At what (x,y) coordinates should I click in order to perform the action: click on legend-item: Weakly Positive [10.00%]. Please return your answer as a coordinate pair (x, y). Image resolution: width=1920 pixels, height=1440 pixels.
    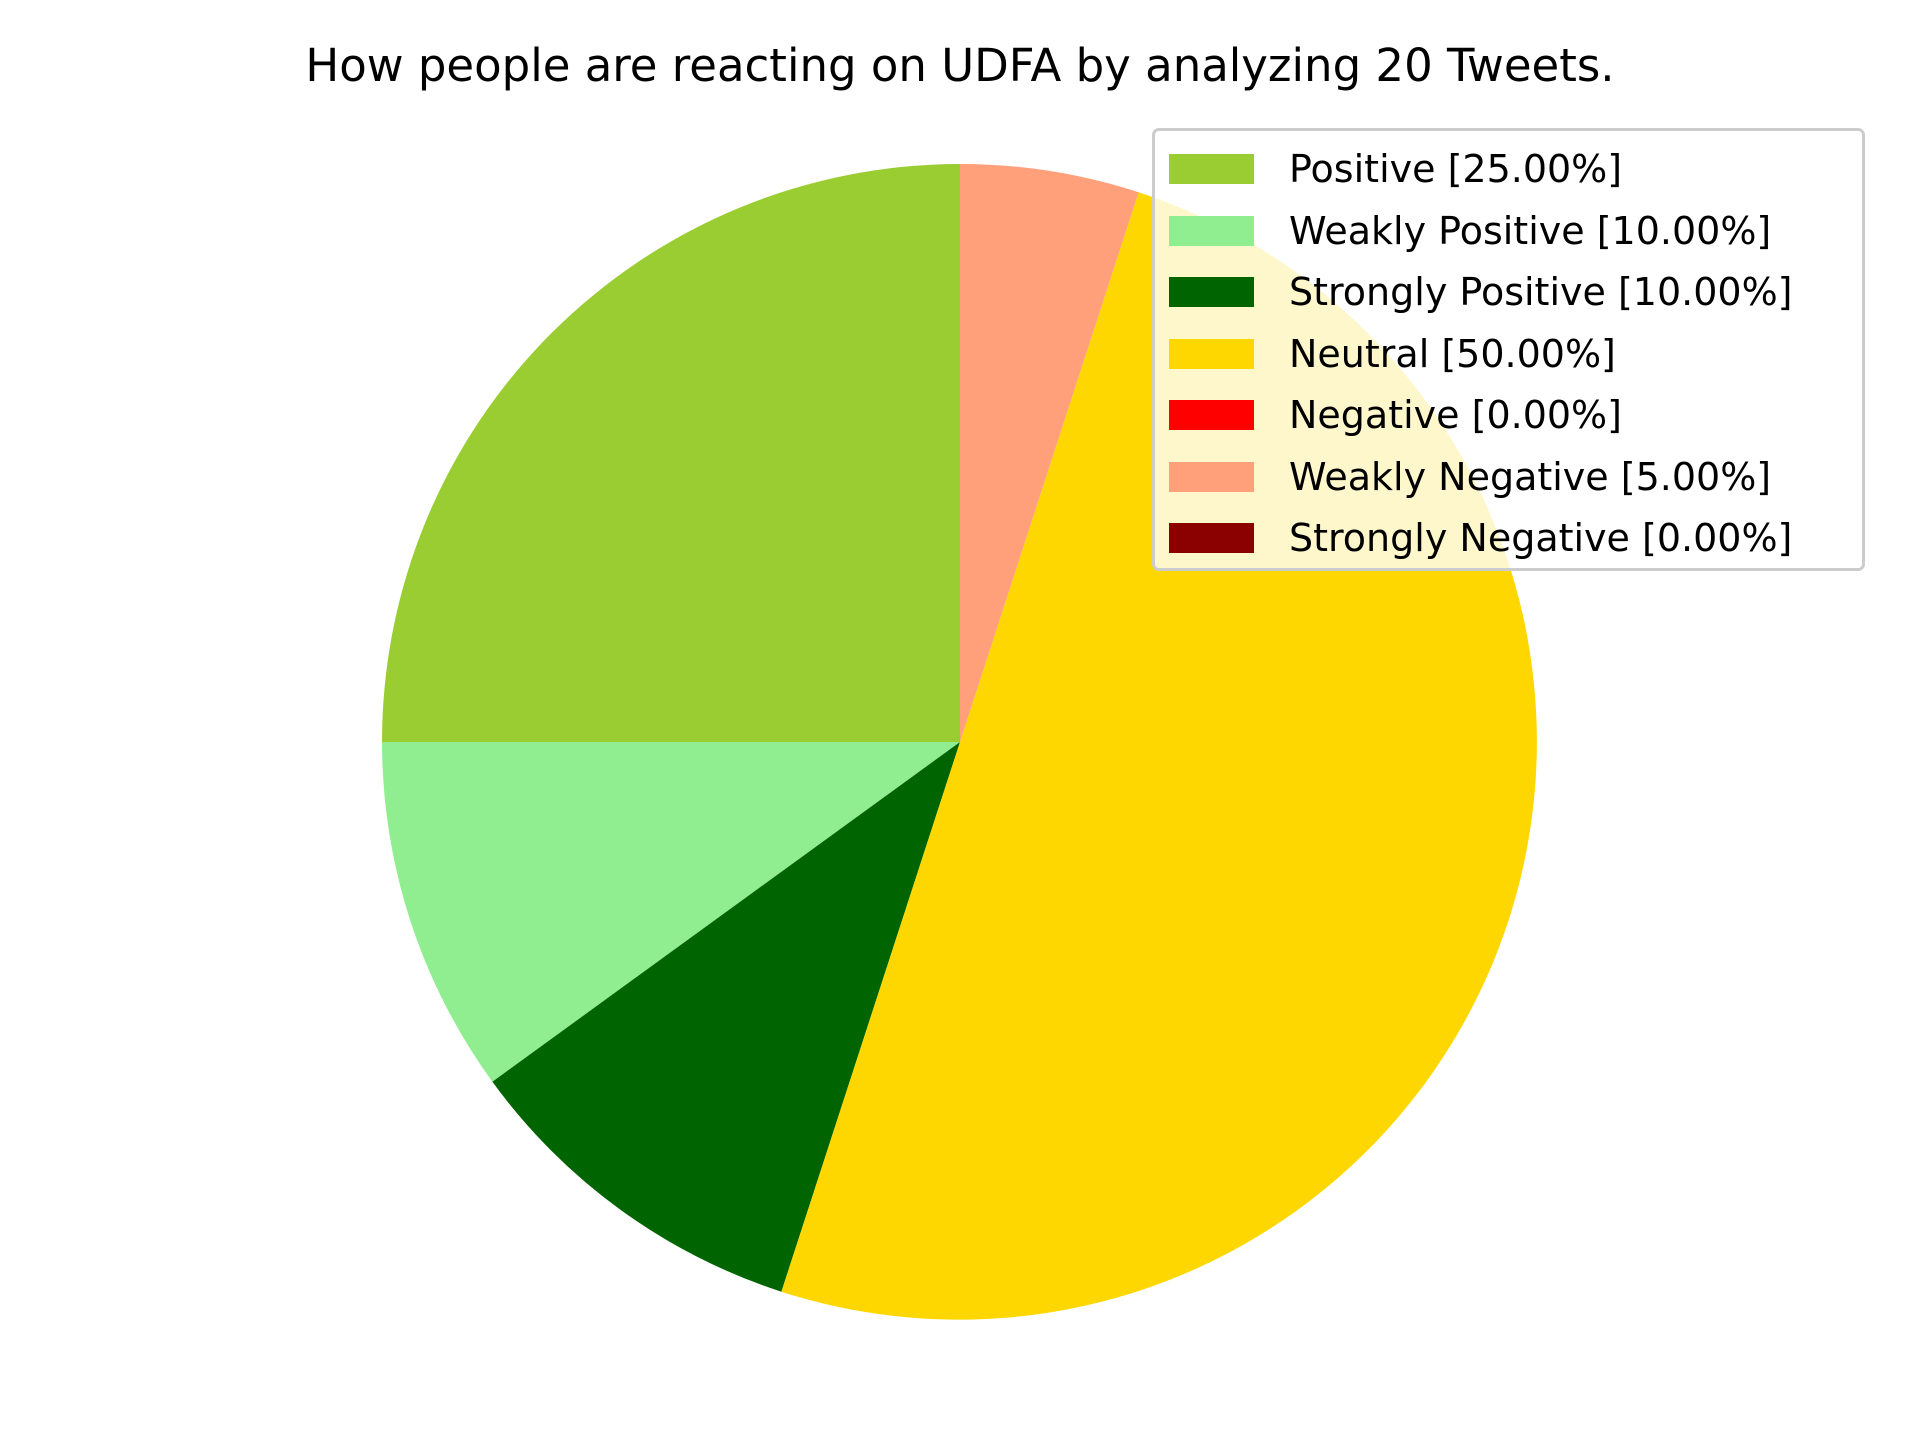
    Looking at the image, I should click on (1470, 231).